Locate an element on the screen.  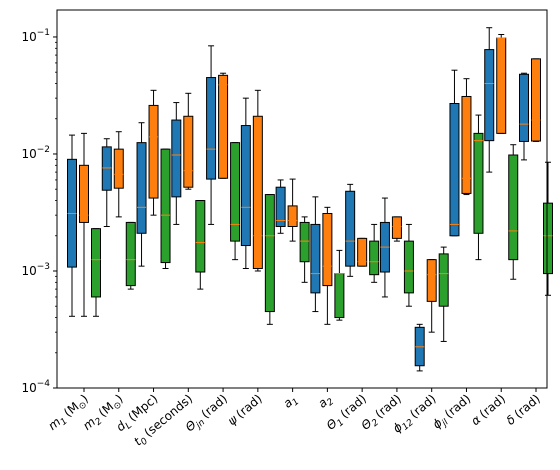
y-tick-label: 10⁻⁴ is located at coordinates (35, 387).